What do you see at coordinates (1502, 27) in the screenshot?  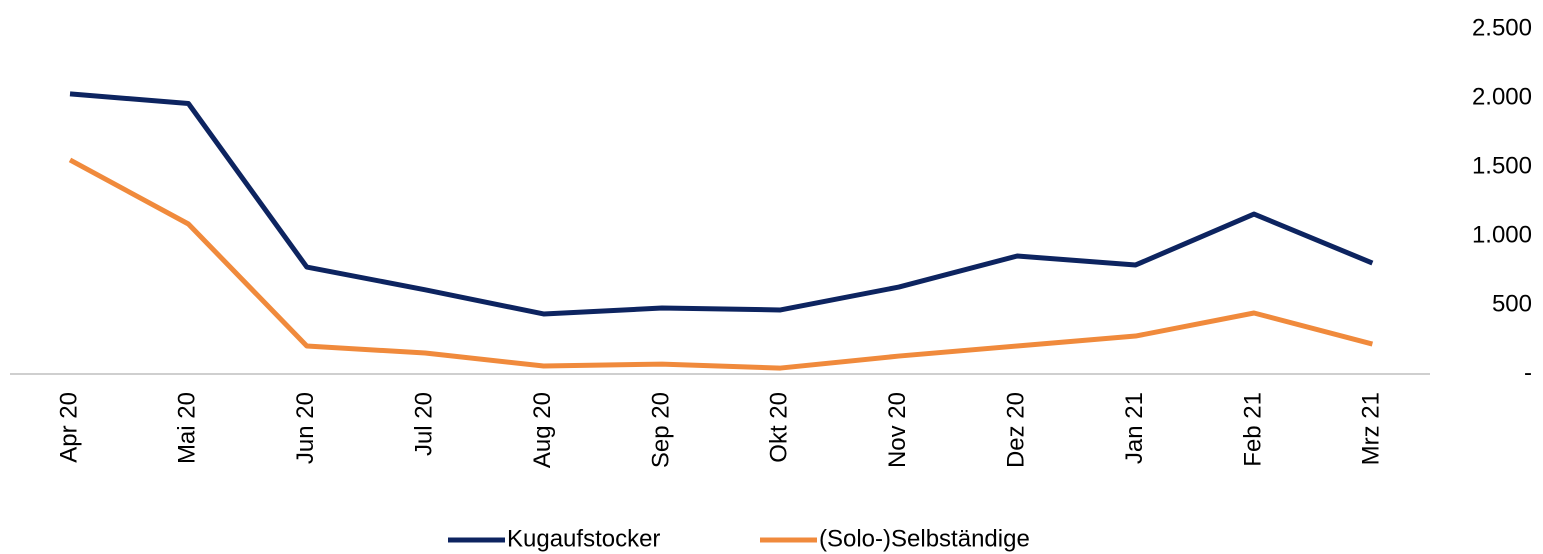 I see `y-tick-label: 2.500` at bounding box center [1502, 27].